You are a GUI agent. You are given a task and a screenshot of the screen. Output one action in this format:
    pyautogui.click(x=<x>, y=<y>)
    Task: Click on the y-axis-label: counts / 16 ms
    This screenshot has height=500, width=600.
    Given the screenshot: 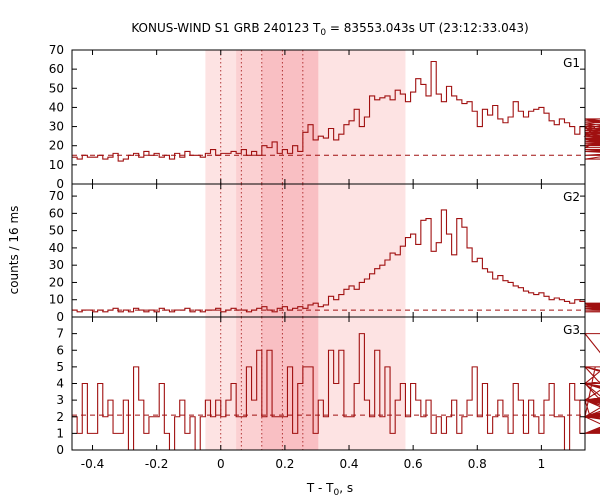 What is the action you would take?
    pyautogui.click(x=14, y=250)
    